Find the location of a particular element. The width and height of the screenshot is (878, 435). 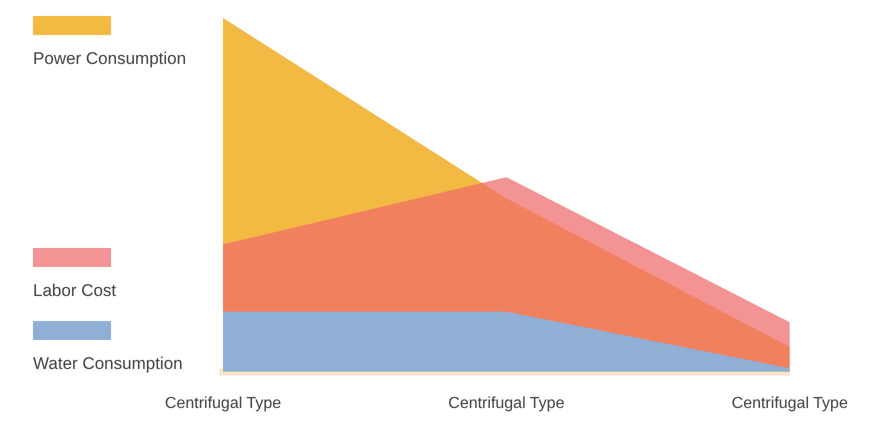

legend-label: Power Consumption is located at coordinates (109, 59).